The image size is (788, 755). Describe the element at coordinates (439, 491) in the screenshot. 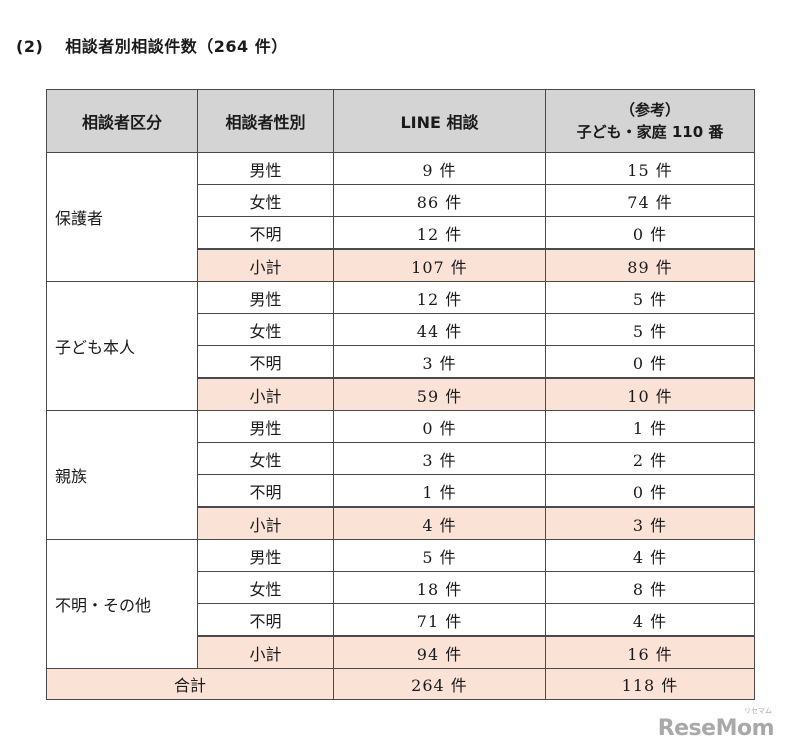

I see `line-count: 1 件` at that location.